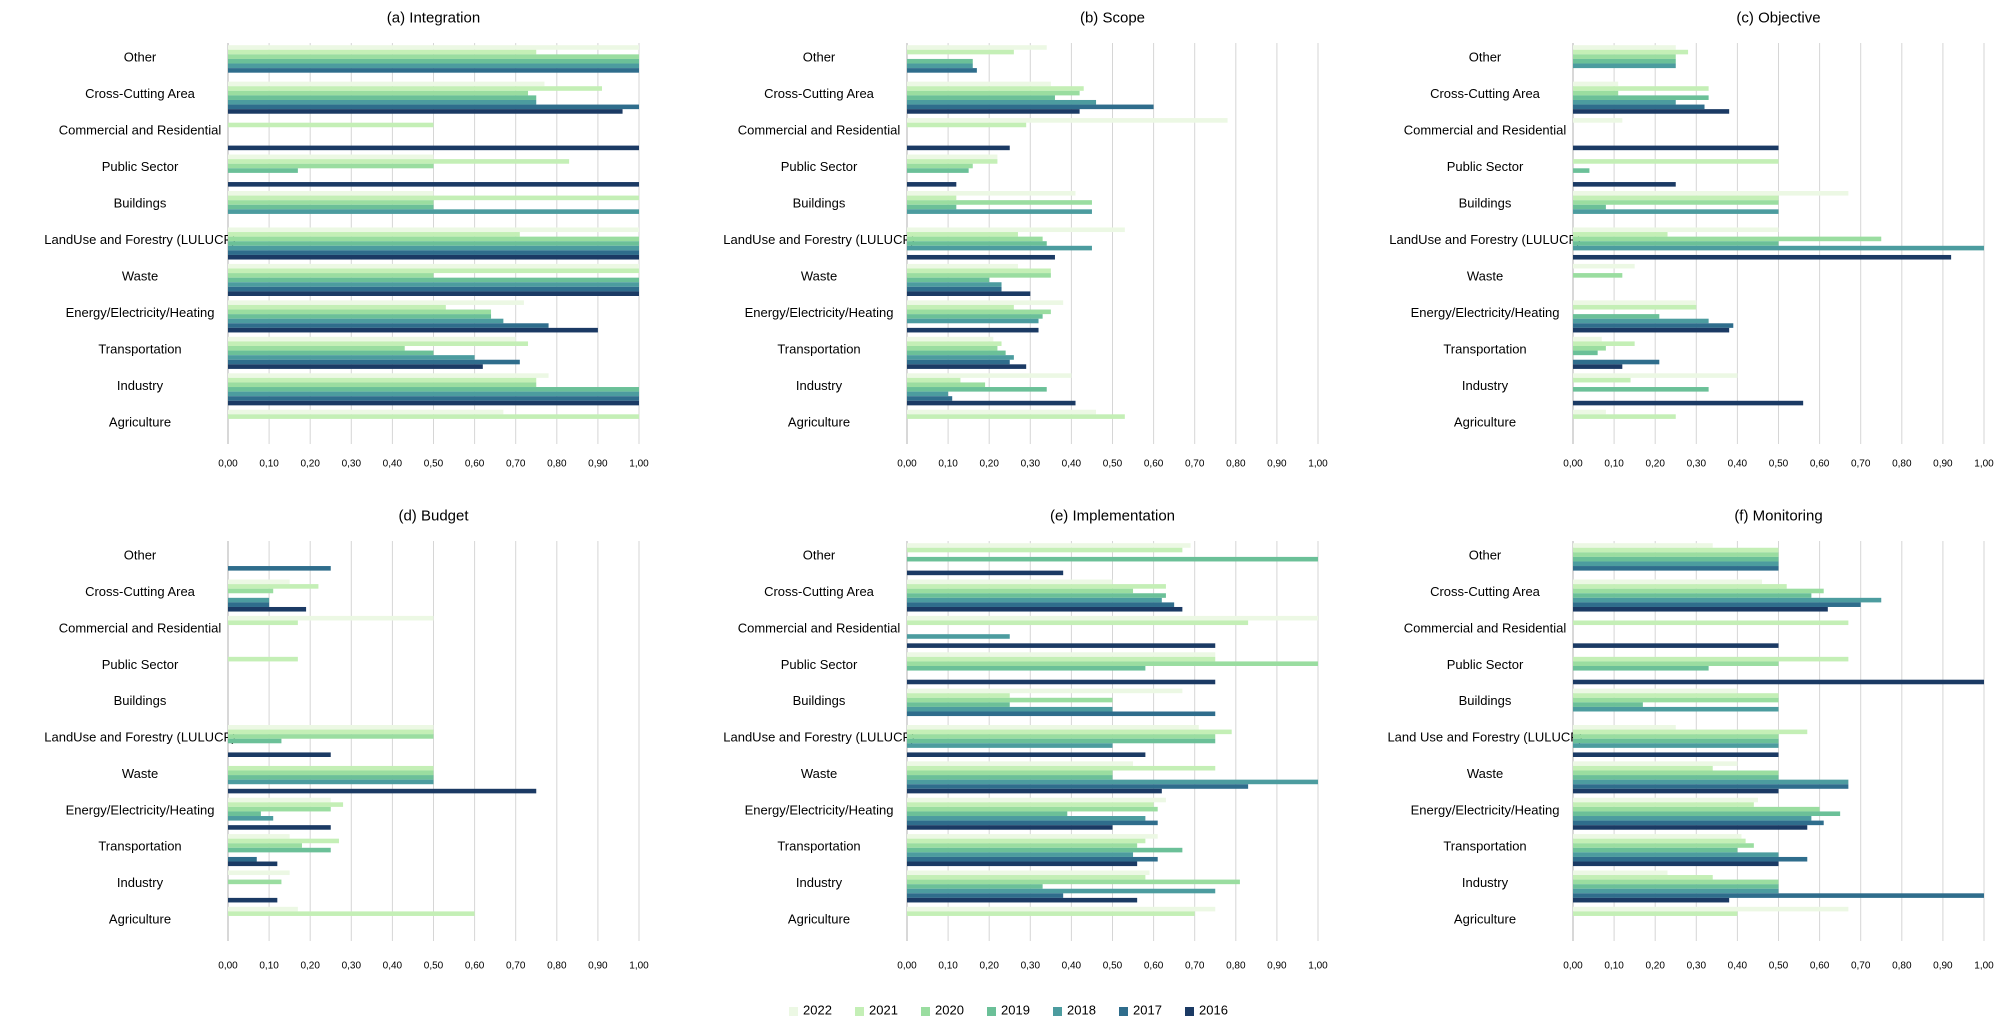 This screenshot has height=1025, width=1999. What do you see at coordinates (1236, 464) in the screenshot?
I see `x-tick-label: 0,80` at bounding box center [1236, 464].